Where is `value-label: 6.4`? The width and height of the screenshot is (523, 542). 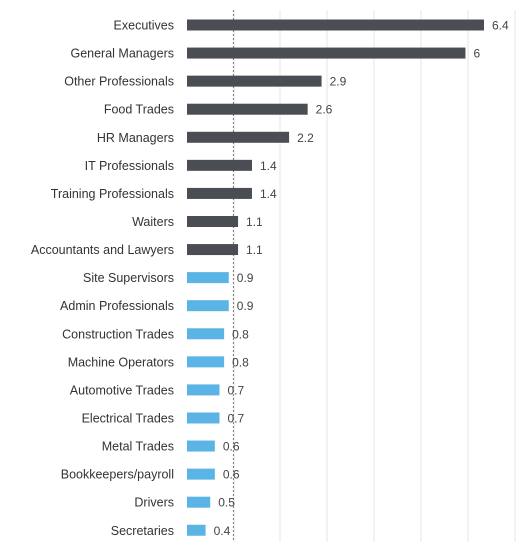
value-label: 6.4 is located at coordinates (500, 26).